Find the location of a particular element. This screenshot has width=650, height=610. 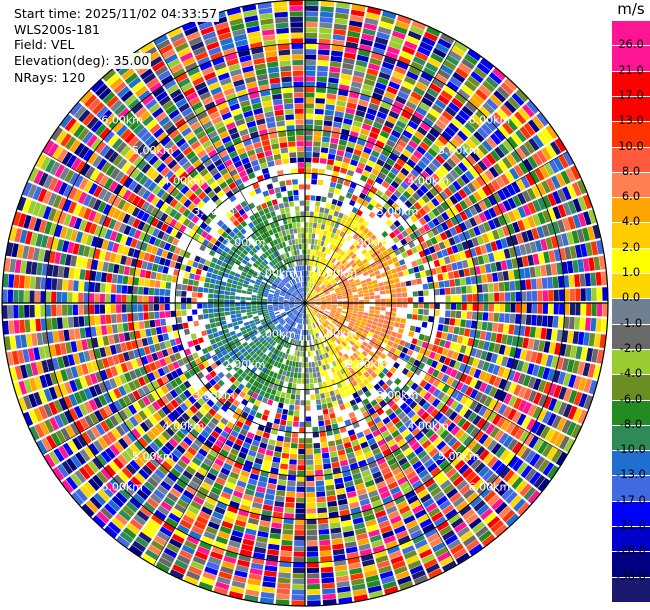

colorbar-tick-label: 8.0 is located at coordinates (631, 170).